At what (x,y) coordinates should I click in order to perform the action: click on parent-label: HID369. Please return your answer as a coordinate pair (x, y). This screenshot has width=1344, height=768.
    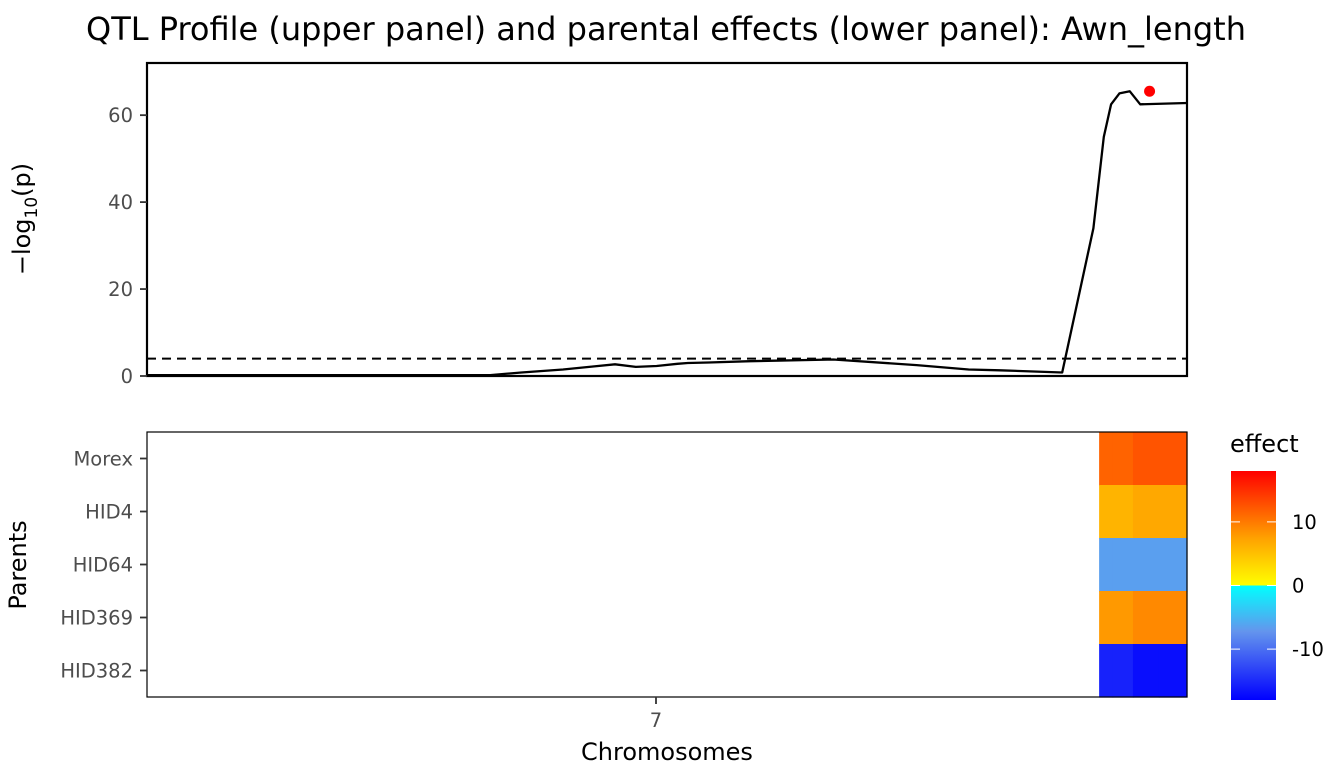
    Looking at the image, I should click on (96, 618).